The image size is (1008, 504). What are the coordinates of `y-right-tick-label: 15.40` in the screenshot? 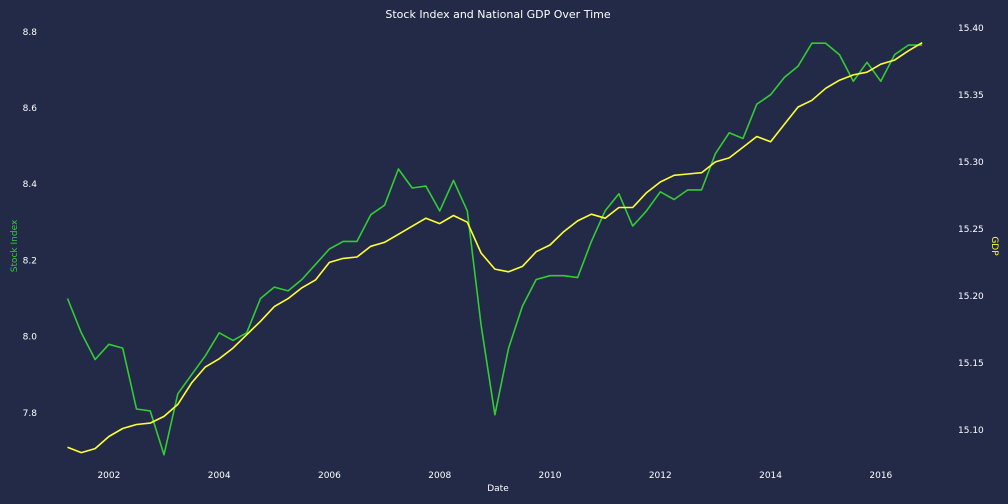 It's located at (971, 29).